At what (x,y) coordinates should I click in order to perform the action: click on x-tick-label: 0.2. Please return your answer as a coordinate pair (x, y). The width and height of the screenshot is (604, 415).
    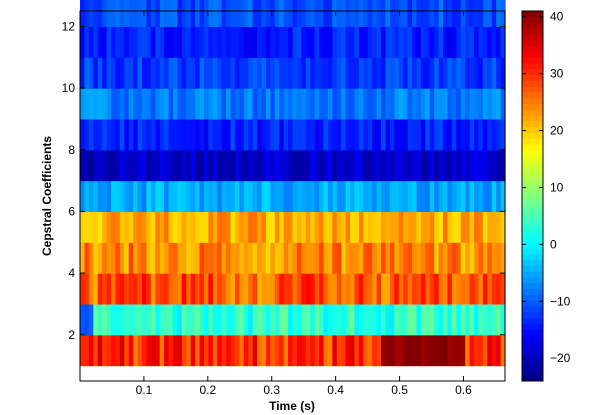
    Looking at the image, I should click on (207, 390).